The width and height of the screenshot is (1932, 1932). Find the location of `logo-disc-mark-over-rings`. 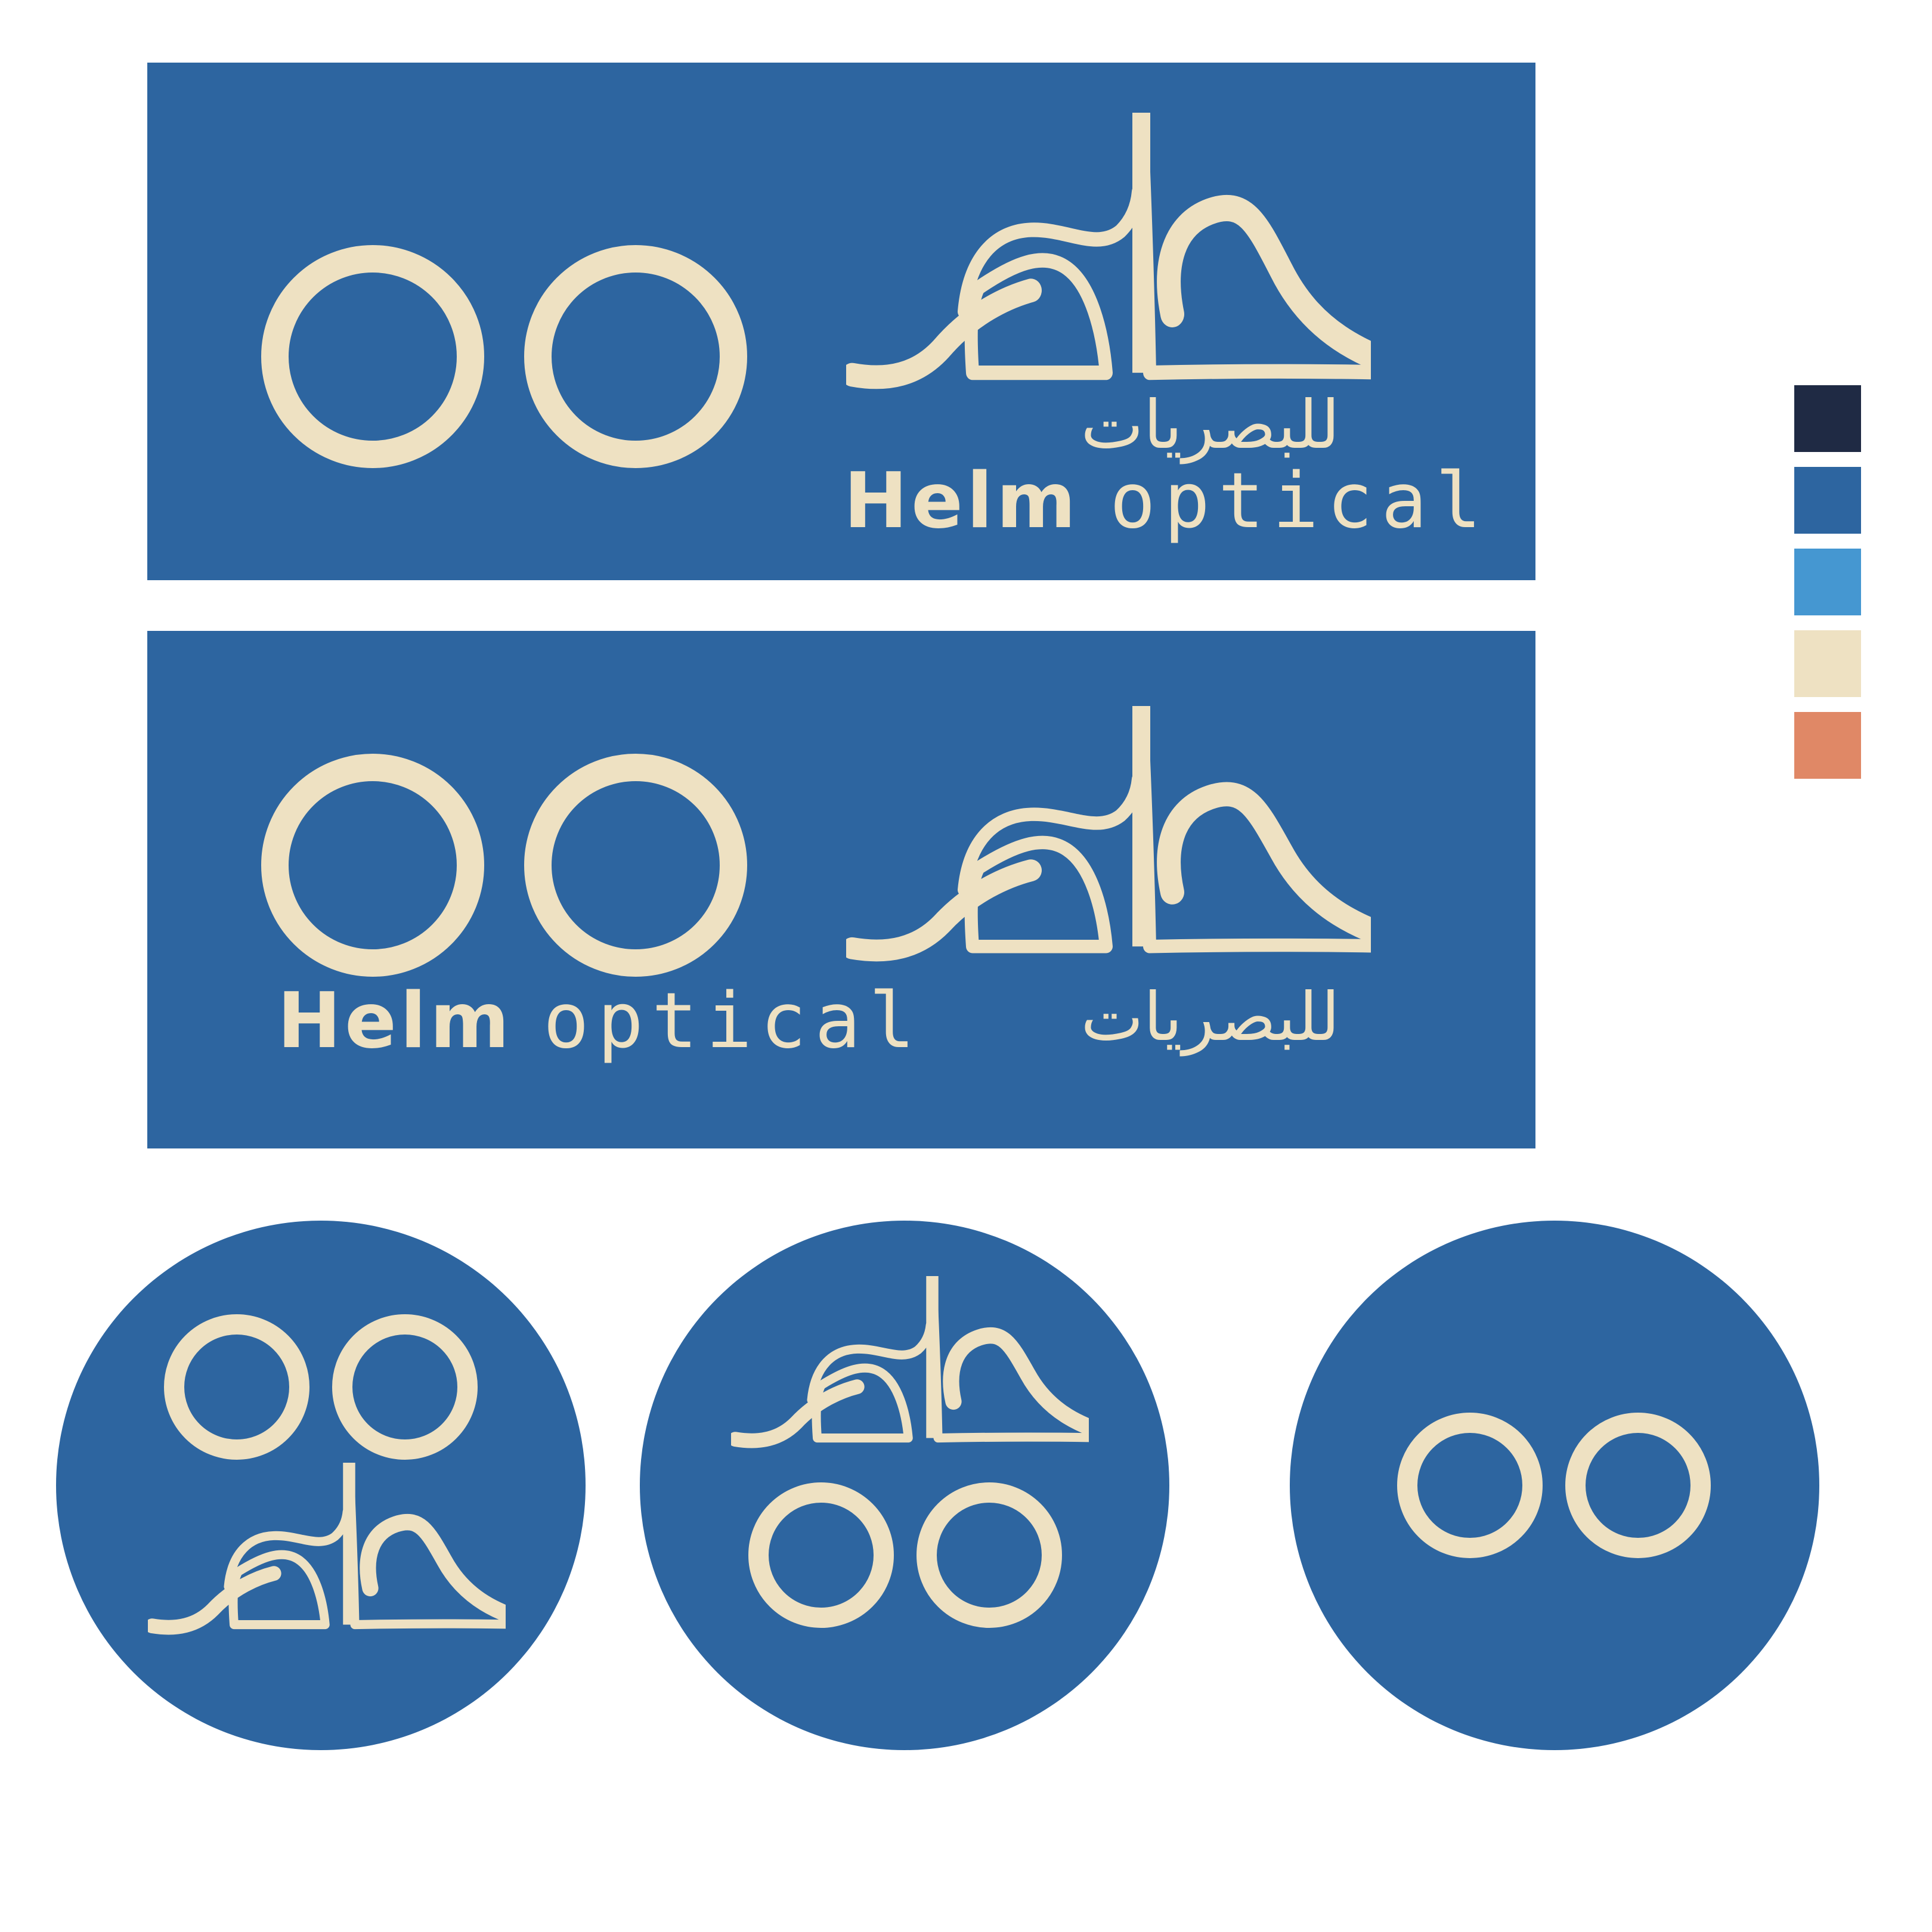

logo-disc-mark-over-rings is located at coordinates (904, 1485).